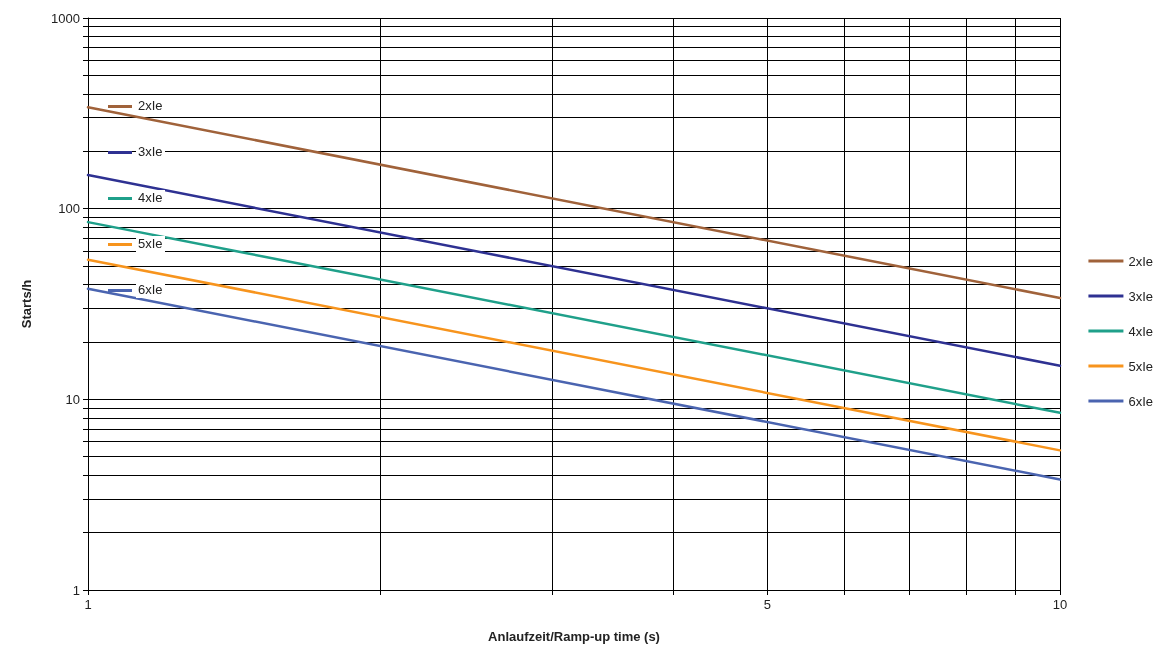 This screenshot has width=1168, height=662. I want to click on x-tick-label: 10, so click(1060, 604).